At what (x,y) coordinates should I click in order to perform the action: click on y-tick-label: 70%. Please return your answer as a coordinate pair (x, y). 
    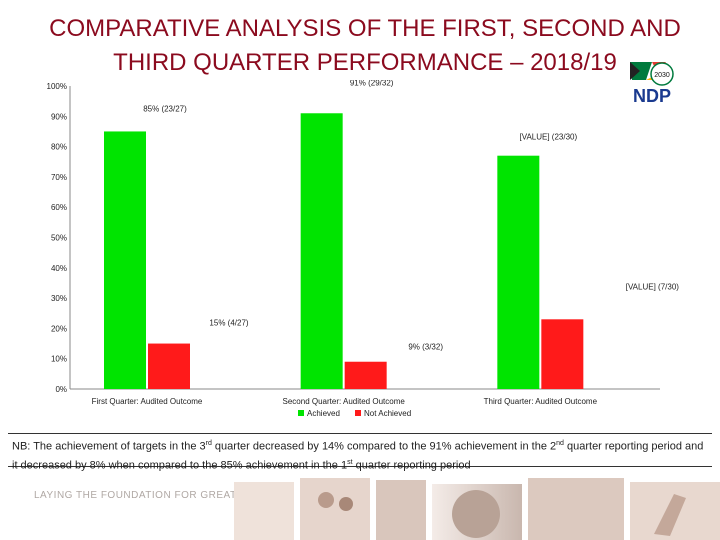
    Looking at the image, I should click on (59, 177).